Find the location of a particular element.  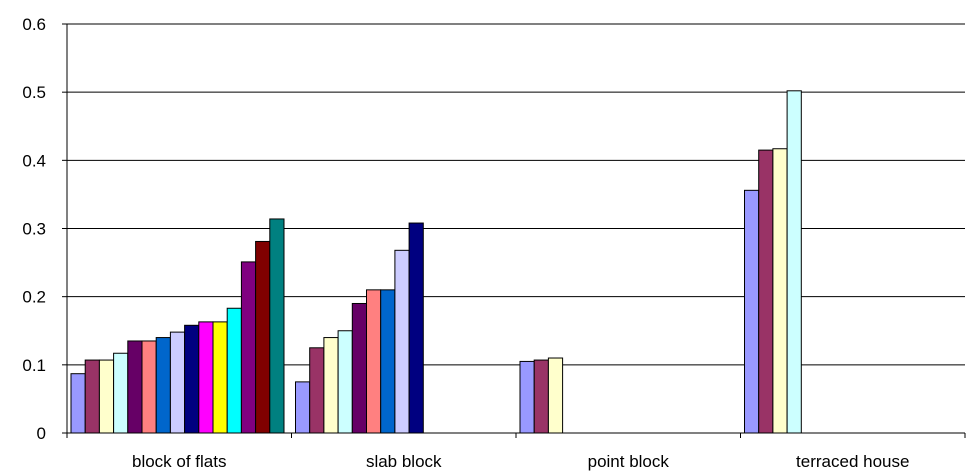

y-tick-label: 0.6 is located at coordinates (34, 24).